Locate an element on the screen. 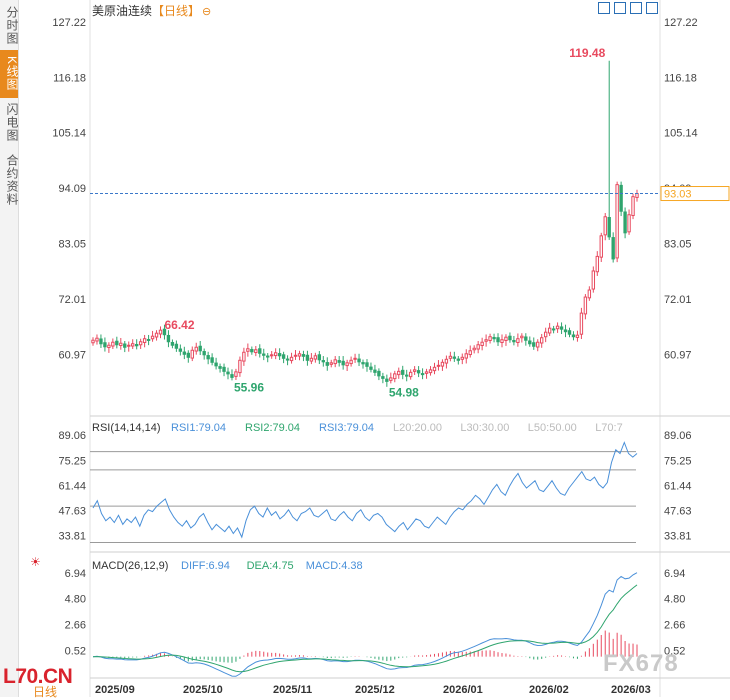 This screenshot has height=700, width=730. price-ytick-right: 60.97 is located at coordinates (678, 355).